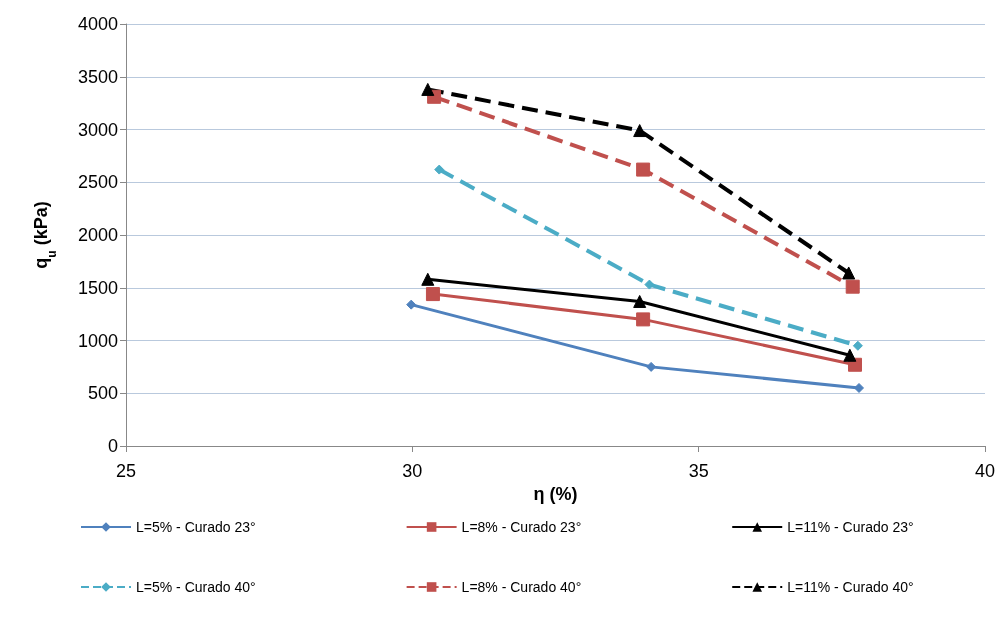 Image resolution: width=1002 pixels, height=628 pixels. Describe the element at coordinates (97, 24) in the screenshot. I see `y-tick-label: 4000` at that location.